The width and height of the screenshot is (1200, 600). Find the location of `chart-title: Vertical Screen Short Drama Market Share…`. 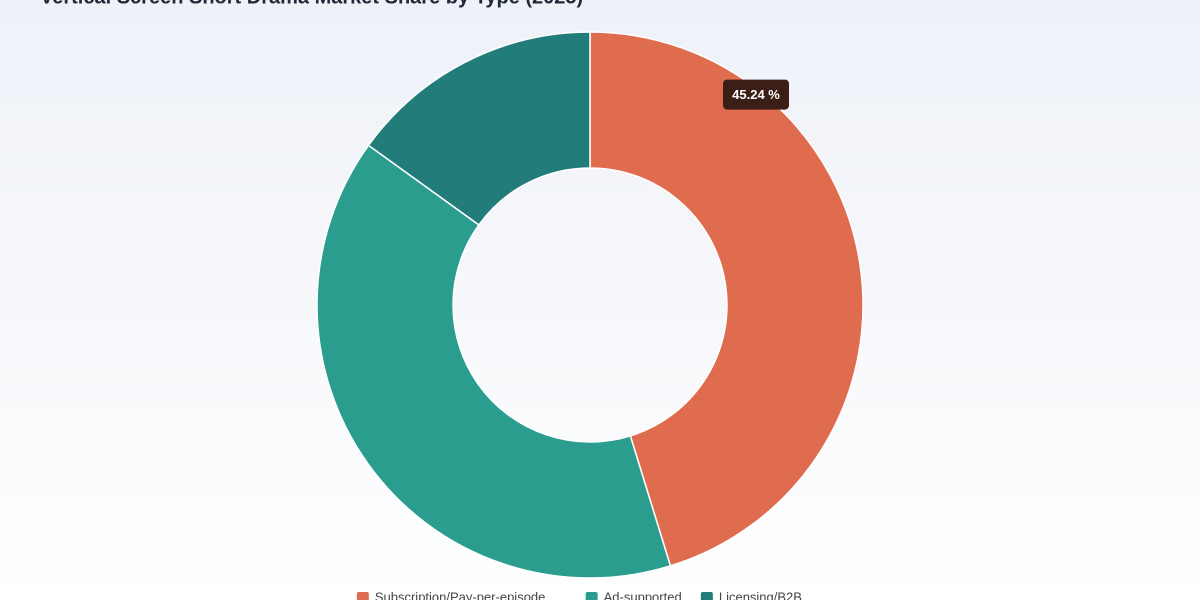

chart-title: Vertical Screen Short Drama Market Share… is located at coordinates (311, 4).